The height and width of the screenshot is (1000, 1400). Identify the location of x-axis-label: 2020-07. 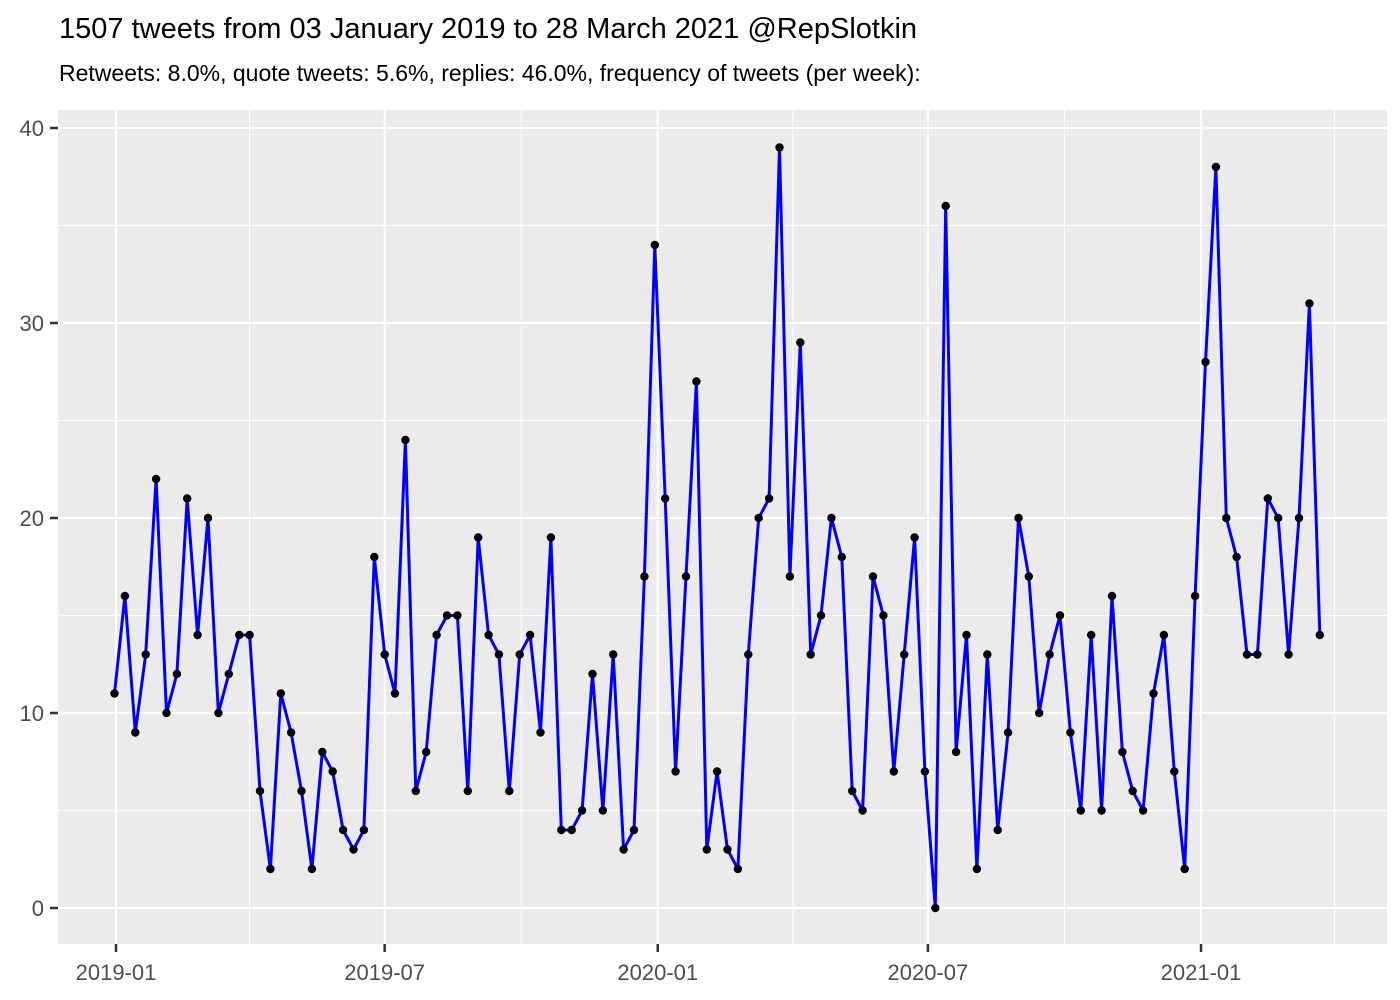
(928, 972).